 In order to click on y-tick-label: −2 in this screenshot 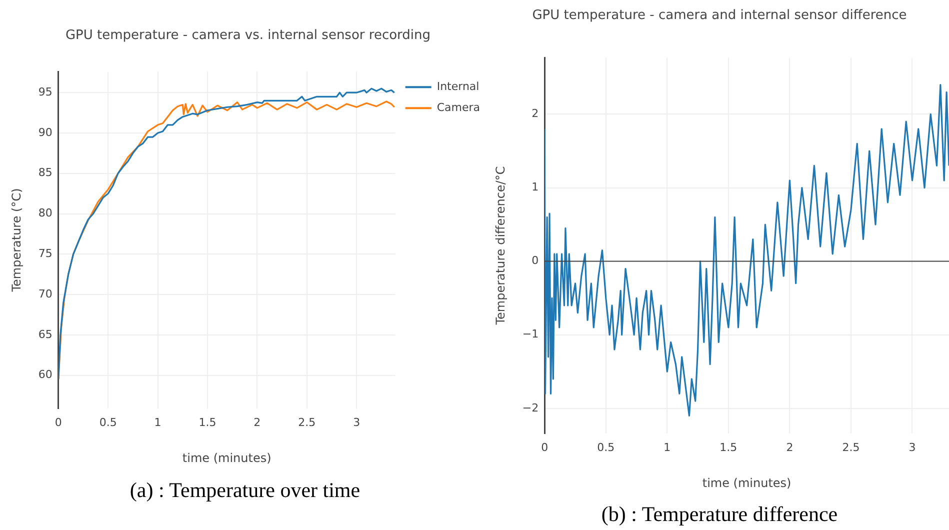, I will do `click(530, 407)`.